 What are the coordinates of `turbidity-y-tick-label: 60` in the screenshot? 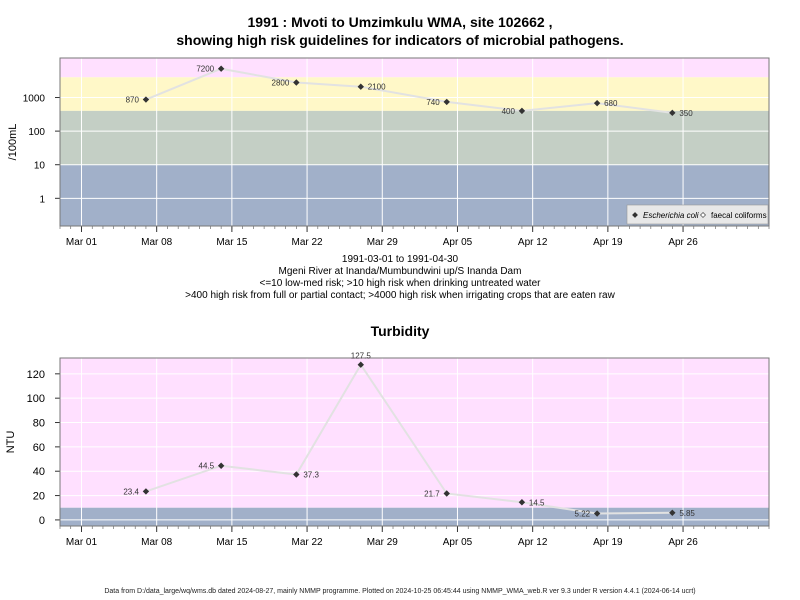 It's located at (39, 448).